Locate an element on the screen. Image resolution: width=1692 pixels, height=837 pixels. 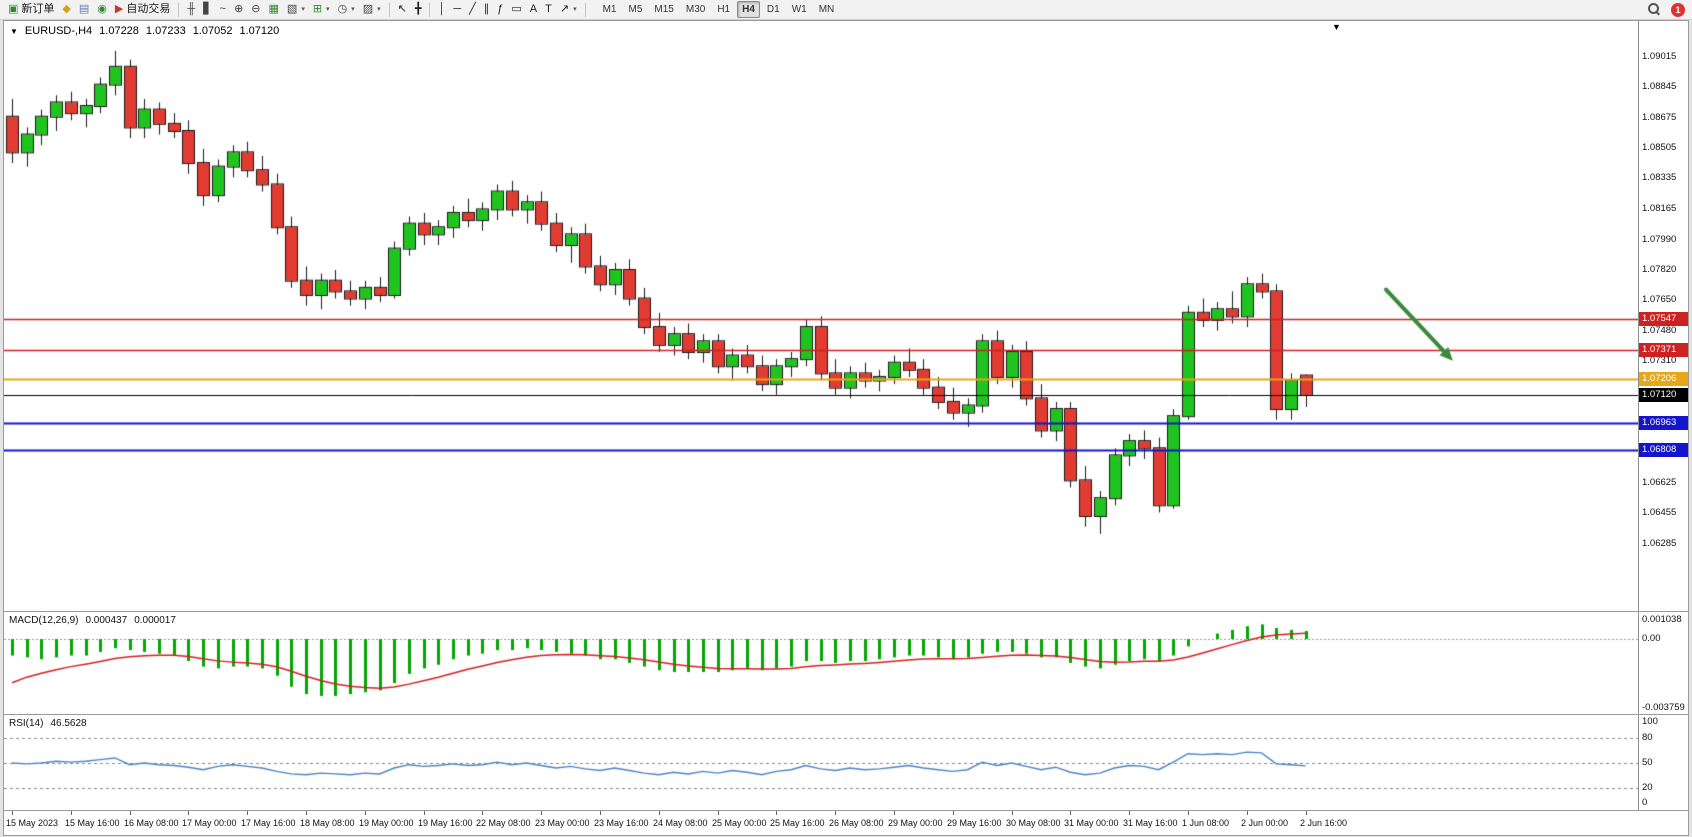
time-axis-label: 29 May 00:00 is located at coordinates (915, 823).